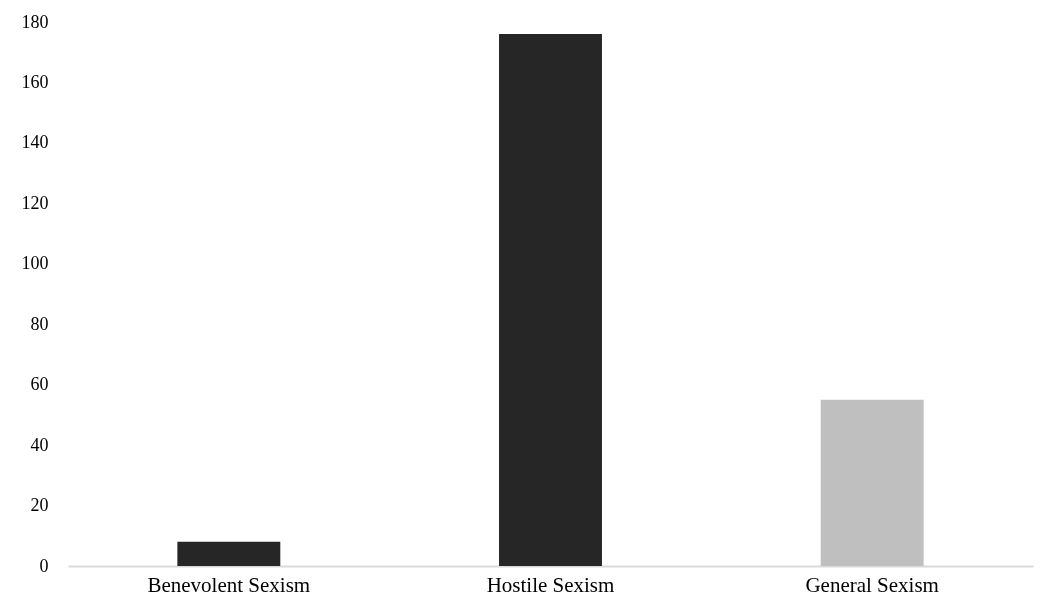  What do you see at coordinates (872, 584) in the screenshot?
I see `x-tick-label: General Sexism` at bounding box center [872, 584].